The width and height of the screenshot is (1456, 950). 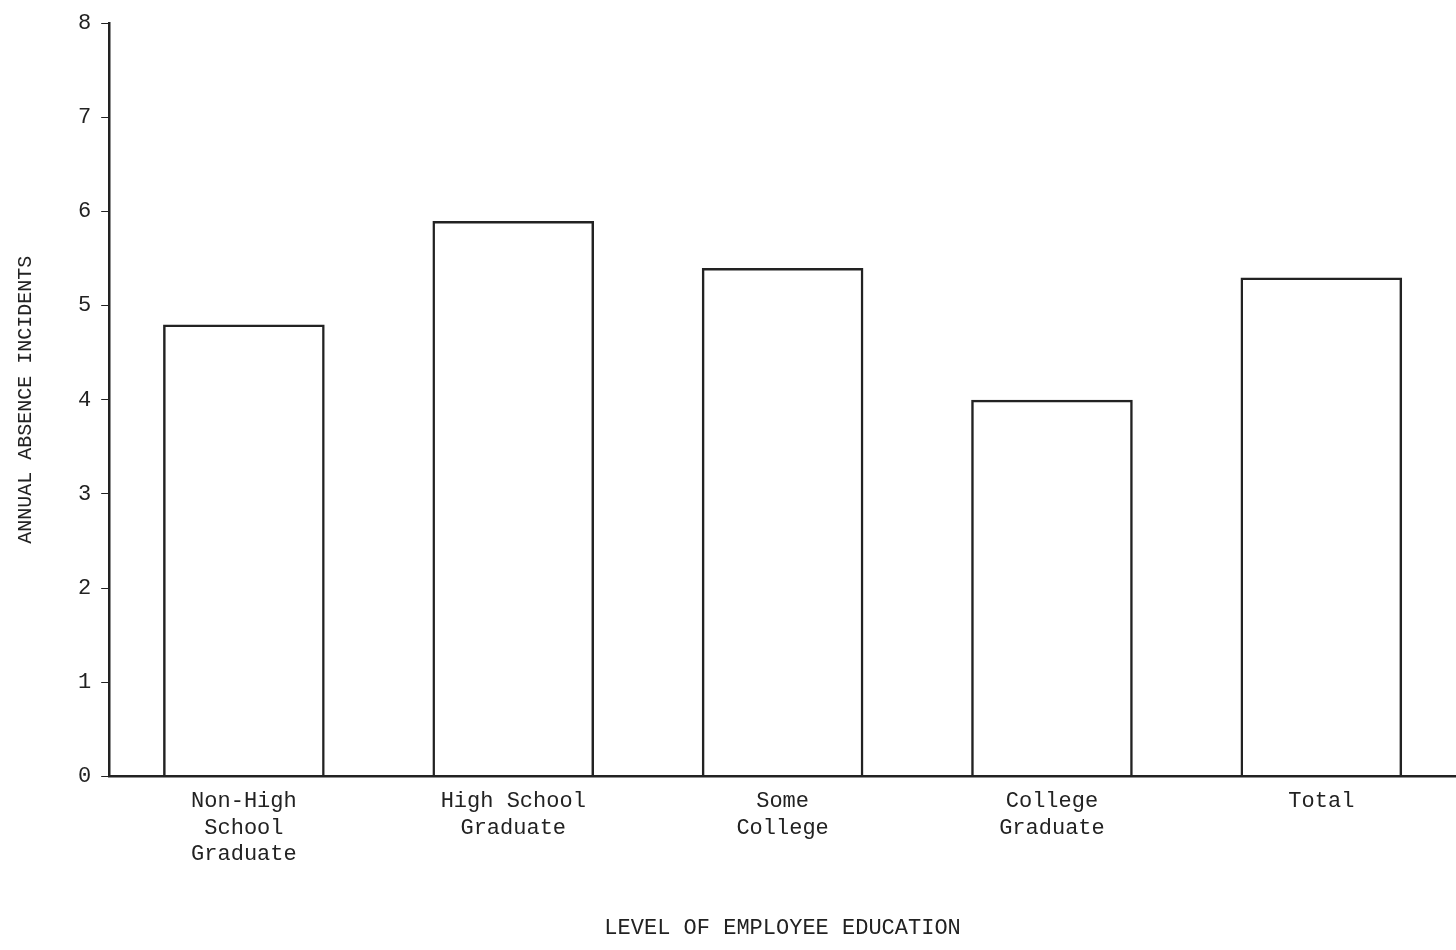 I want to click on y-tick-label: 1, so click(x=85, y=683).